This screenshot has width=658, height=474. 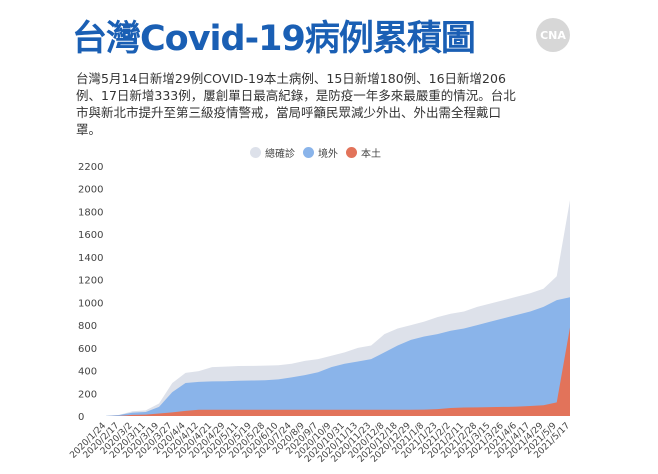 What do you see at coordinates (87, 349) in the screenshot?
I see `y-tick-label: 600` at bounding box center [87, 349].